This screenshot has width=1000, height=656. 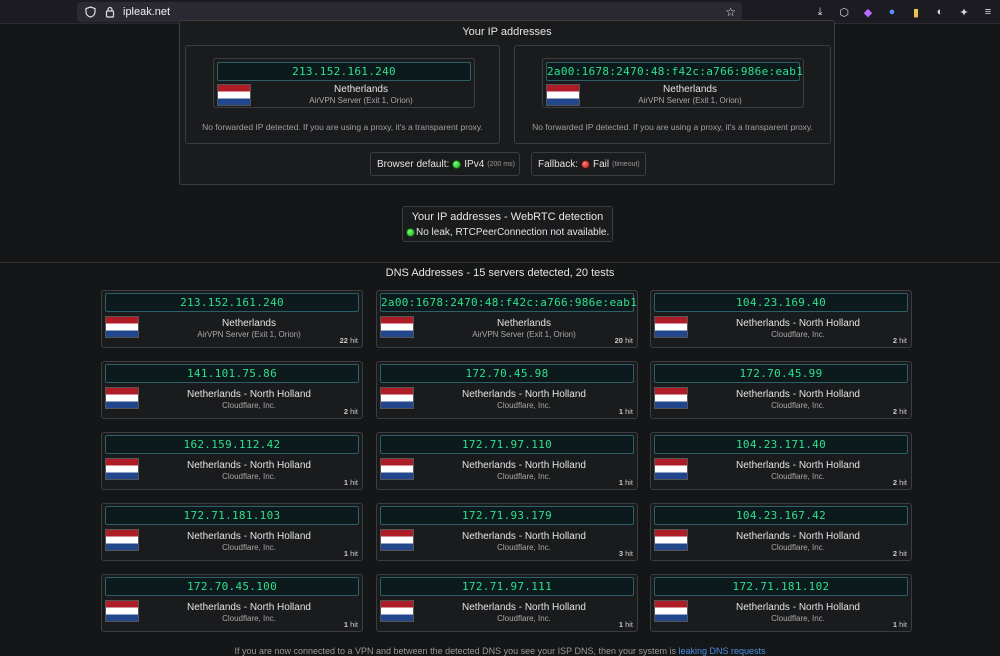 What do you see at coordinates (501, 164) in the screenshot?
I see `browser-default-time: (200 ms)` at bounding box center [501, 164].